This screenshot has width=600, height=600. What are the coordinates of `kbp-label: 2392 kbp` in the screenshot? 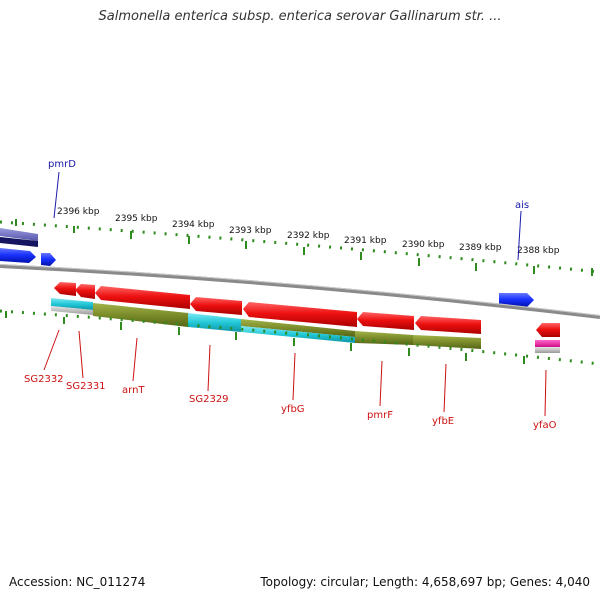 It's located at (308, 236).